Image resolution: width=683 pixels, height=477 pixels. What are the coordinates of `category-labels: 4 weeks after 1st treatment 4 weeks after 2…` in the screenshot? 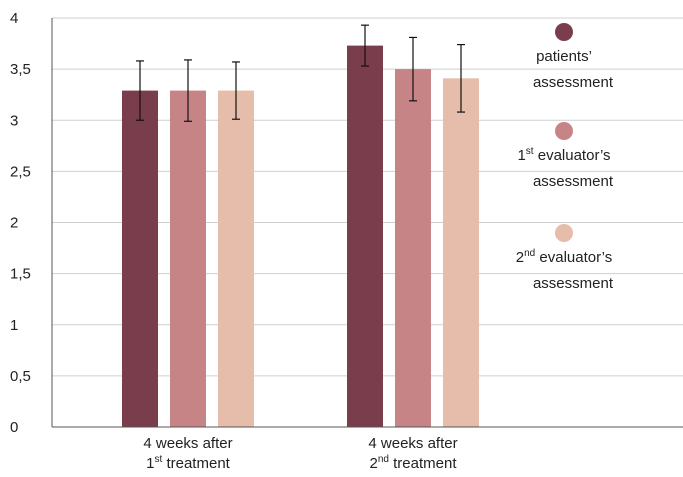 It's located at (300, 453).